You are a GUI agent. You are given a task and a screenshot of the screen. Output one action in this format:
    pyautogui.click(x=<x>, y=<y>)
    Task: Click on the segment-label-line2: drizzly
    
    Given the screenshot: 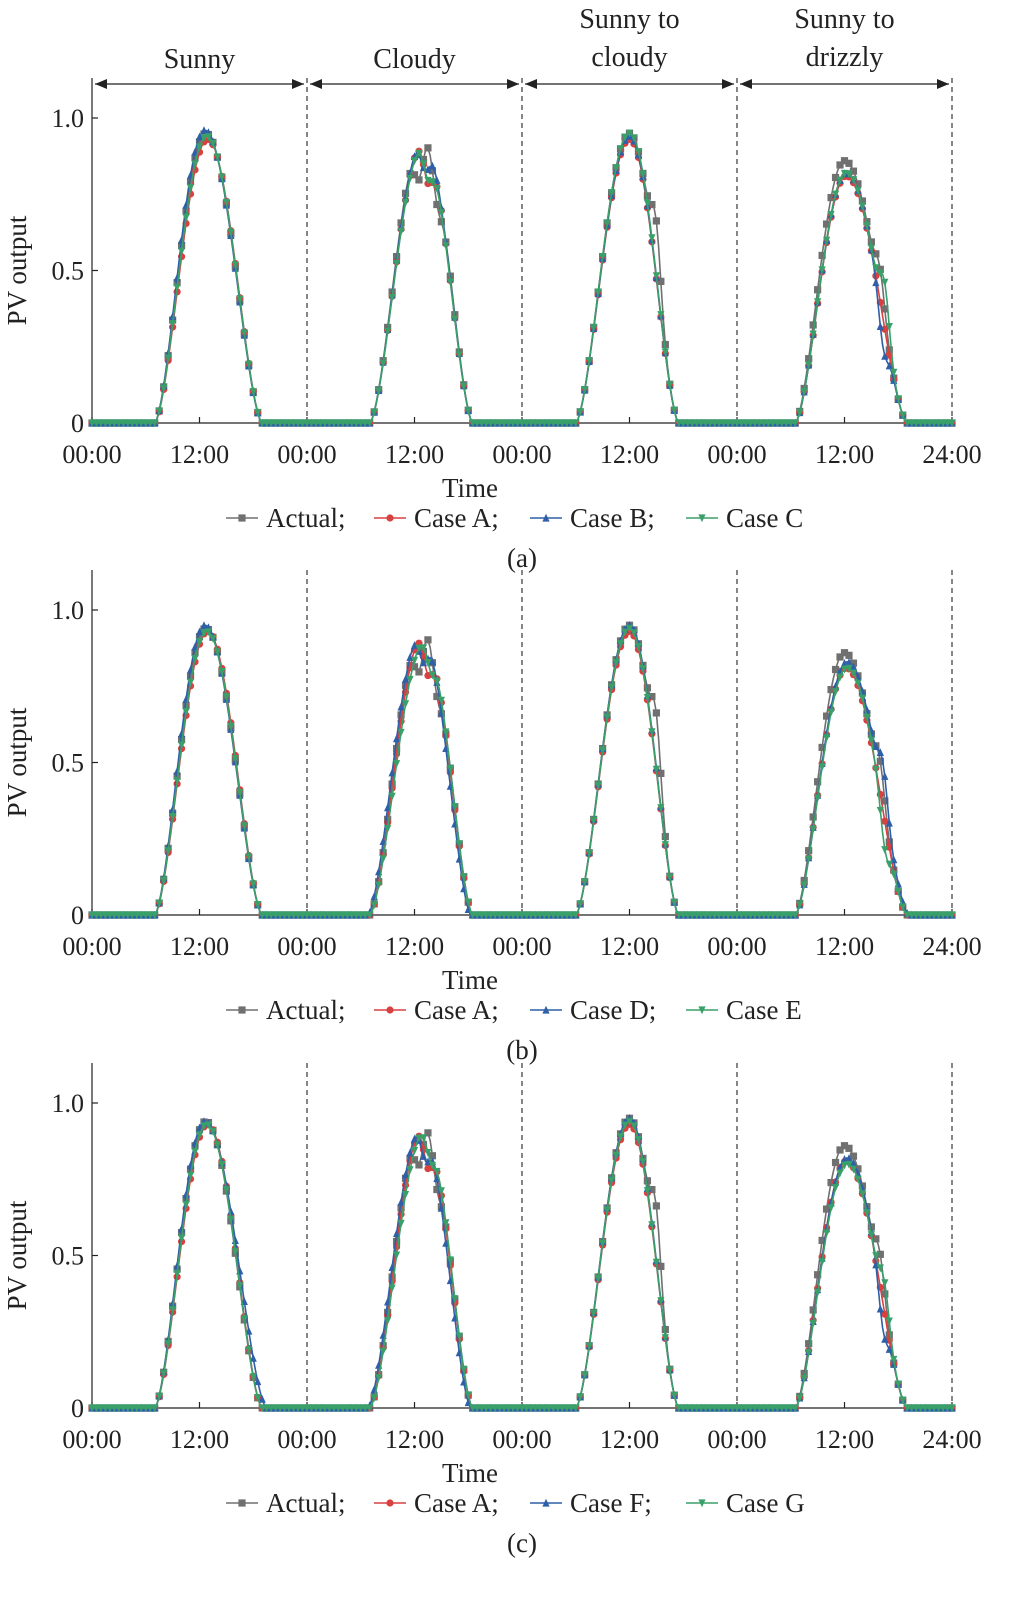 What is the action you would take?
    pyautogui.click(x=845, y=57)
    